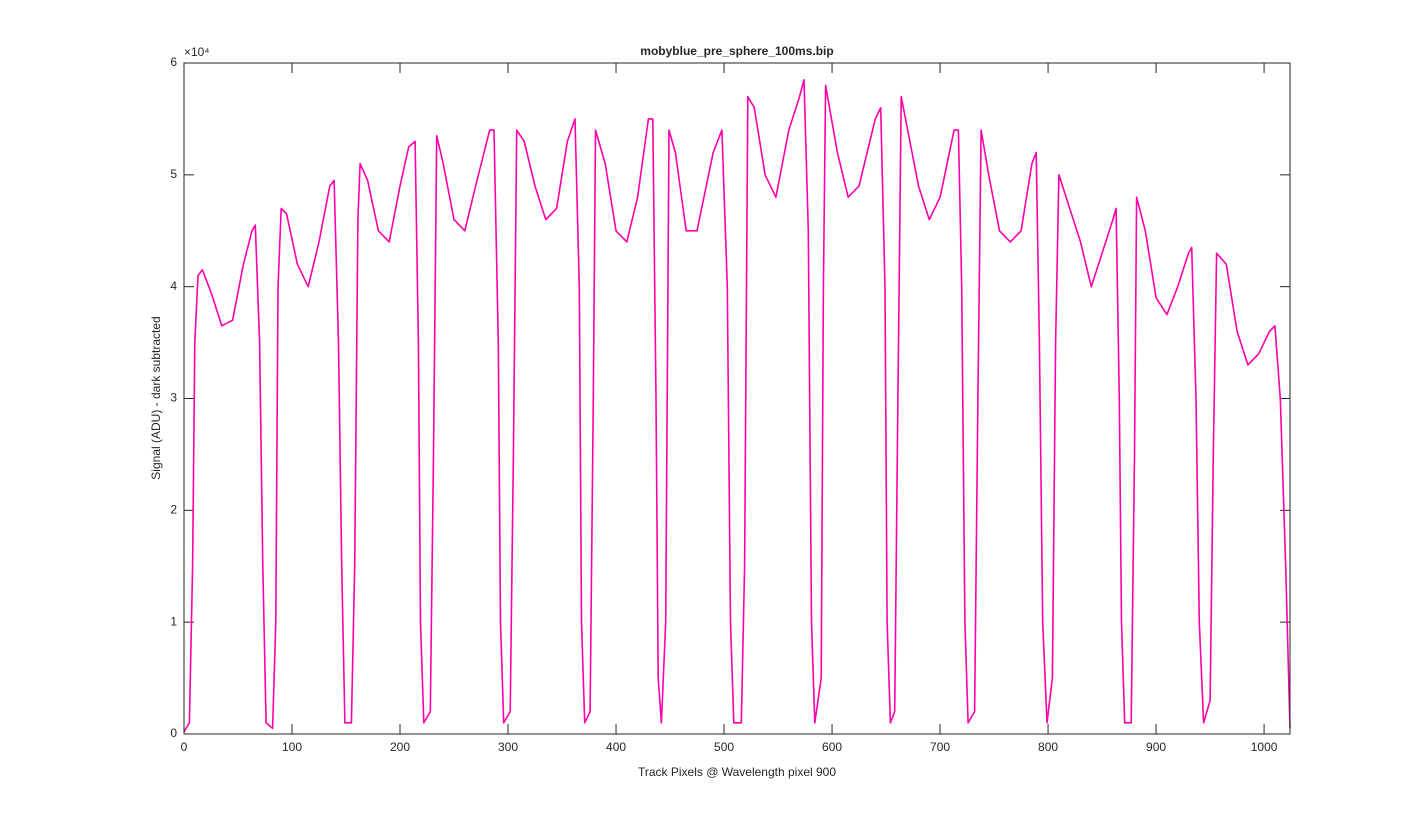  I want to click on y-tick-label: 5, so click(173, 174).